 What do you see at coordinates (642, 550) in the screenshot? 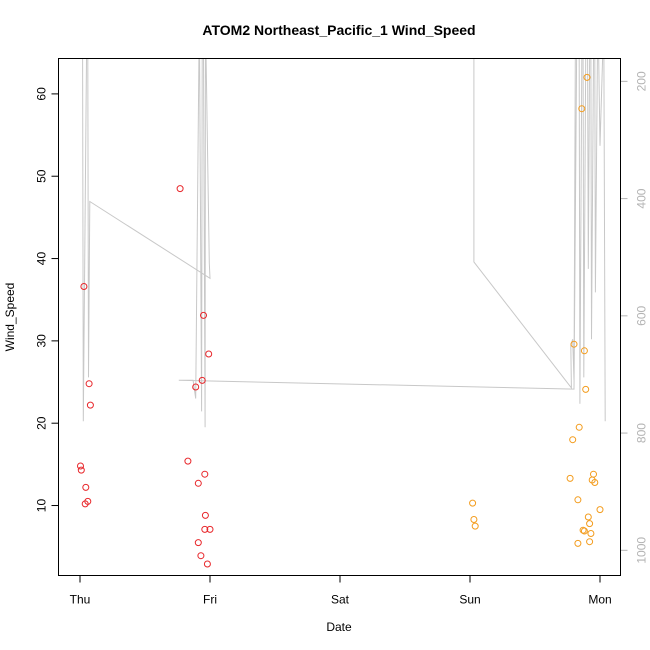
I see `y2-tick-label: 1000` at bounding box center [642, 550].